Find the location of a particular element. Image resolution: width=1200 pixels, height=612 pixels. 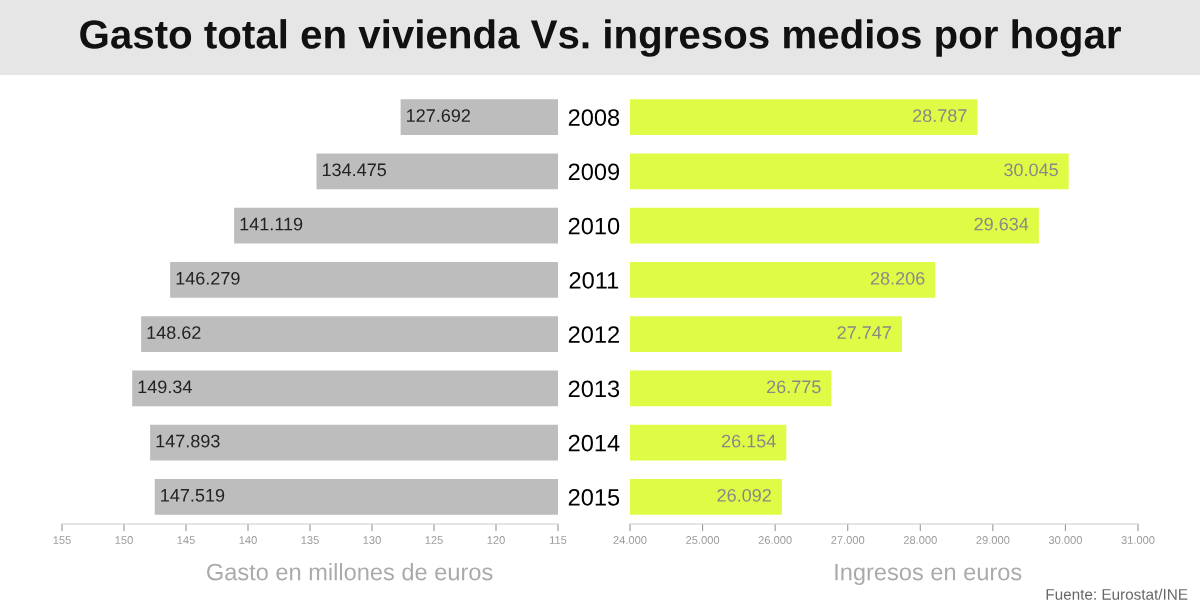

y-tick-label: 2012 is located at coordinates (593, 334).